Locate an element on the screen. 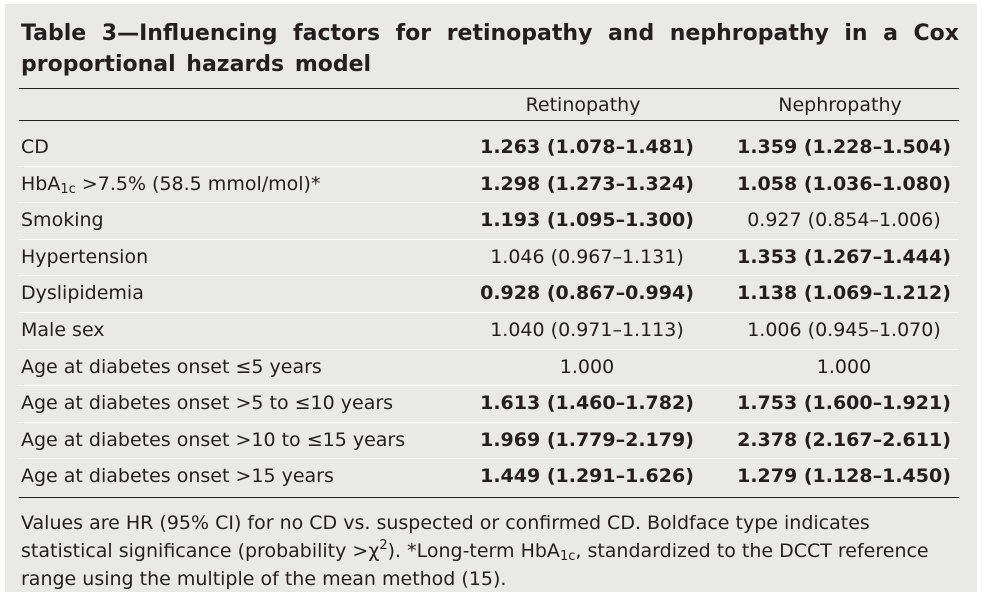 Image resolution: width=982 pixels, height=595 pixels. row-label-text: Age at diabetes onset >10 to ≤15 years is located at coordinates (213, 439).